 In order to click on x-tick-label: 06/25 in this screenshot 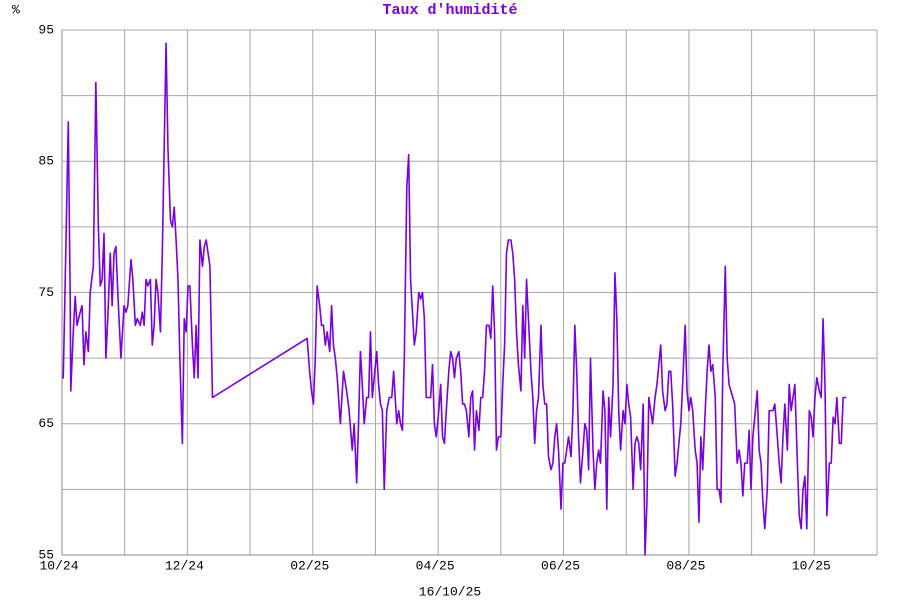, I will do `click(560, 565)`.